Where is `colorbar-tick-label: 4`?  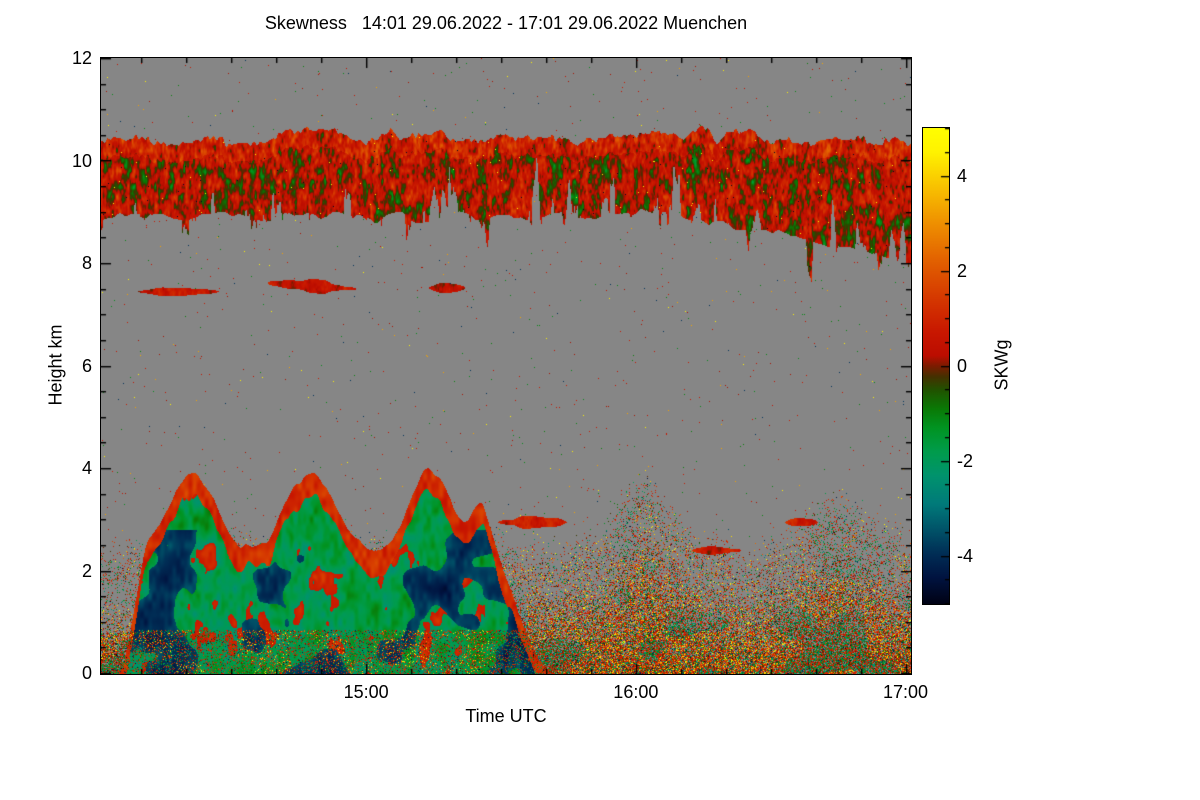
colorbar-tick-label: 4 is located at coordinates (962, 175).